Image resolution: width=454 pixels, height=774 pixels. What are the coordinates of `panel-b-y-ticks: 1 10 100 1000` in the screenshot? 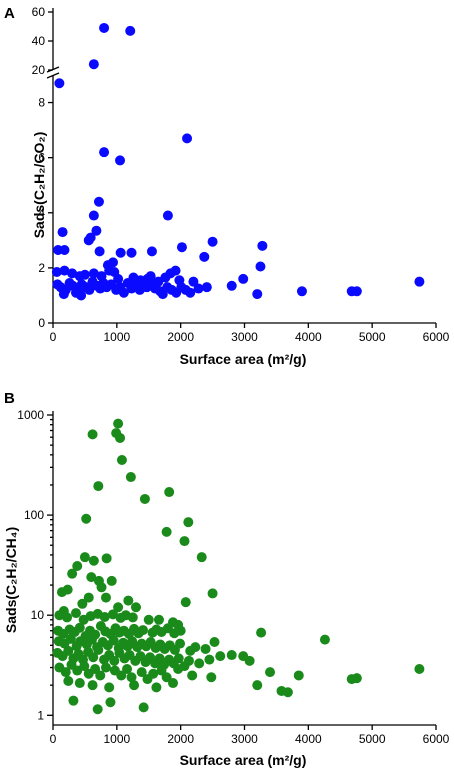 It's located at (35, 565).